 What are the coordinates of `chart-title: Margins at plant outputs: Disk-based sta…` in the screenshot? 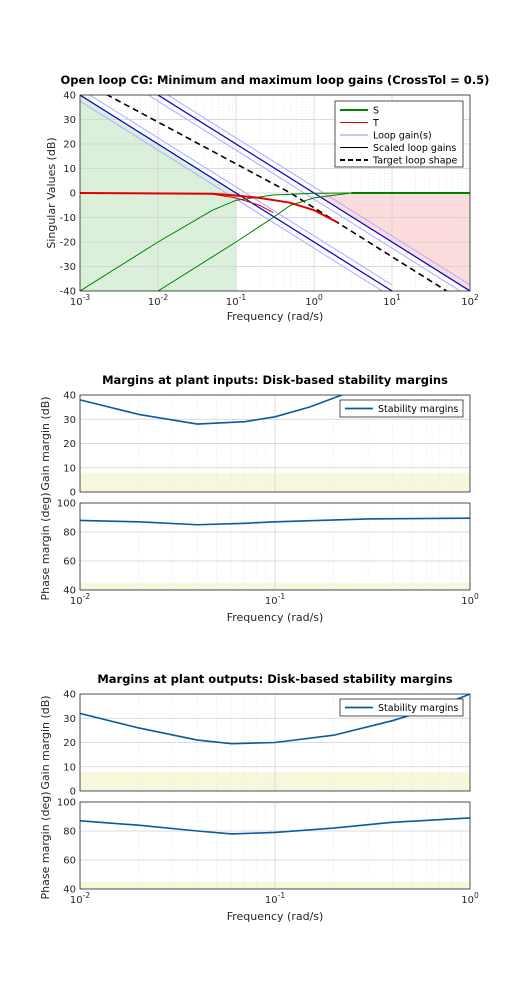 It's located at (274, 679).